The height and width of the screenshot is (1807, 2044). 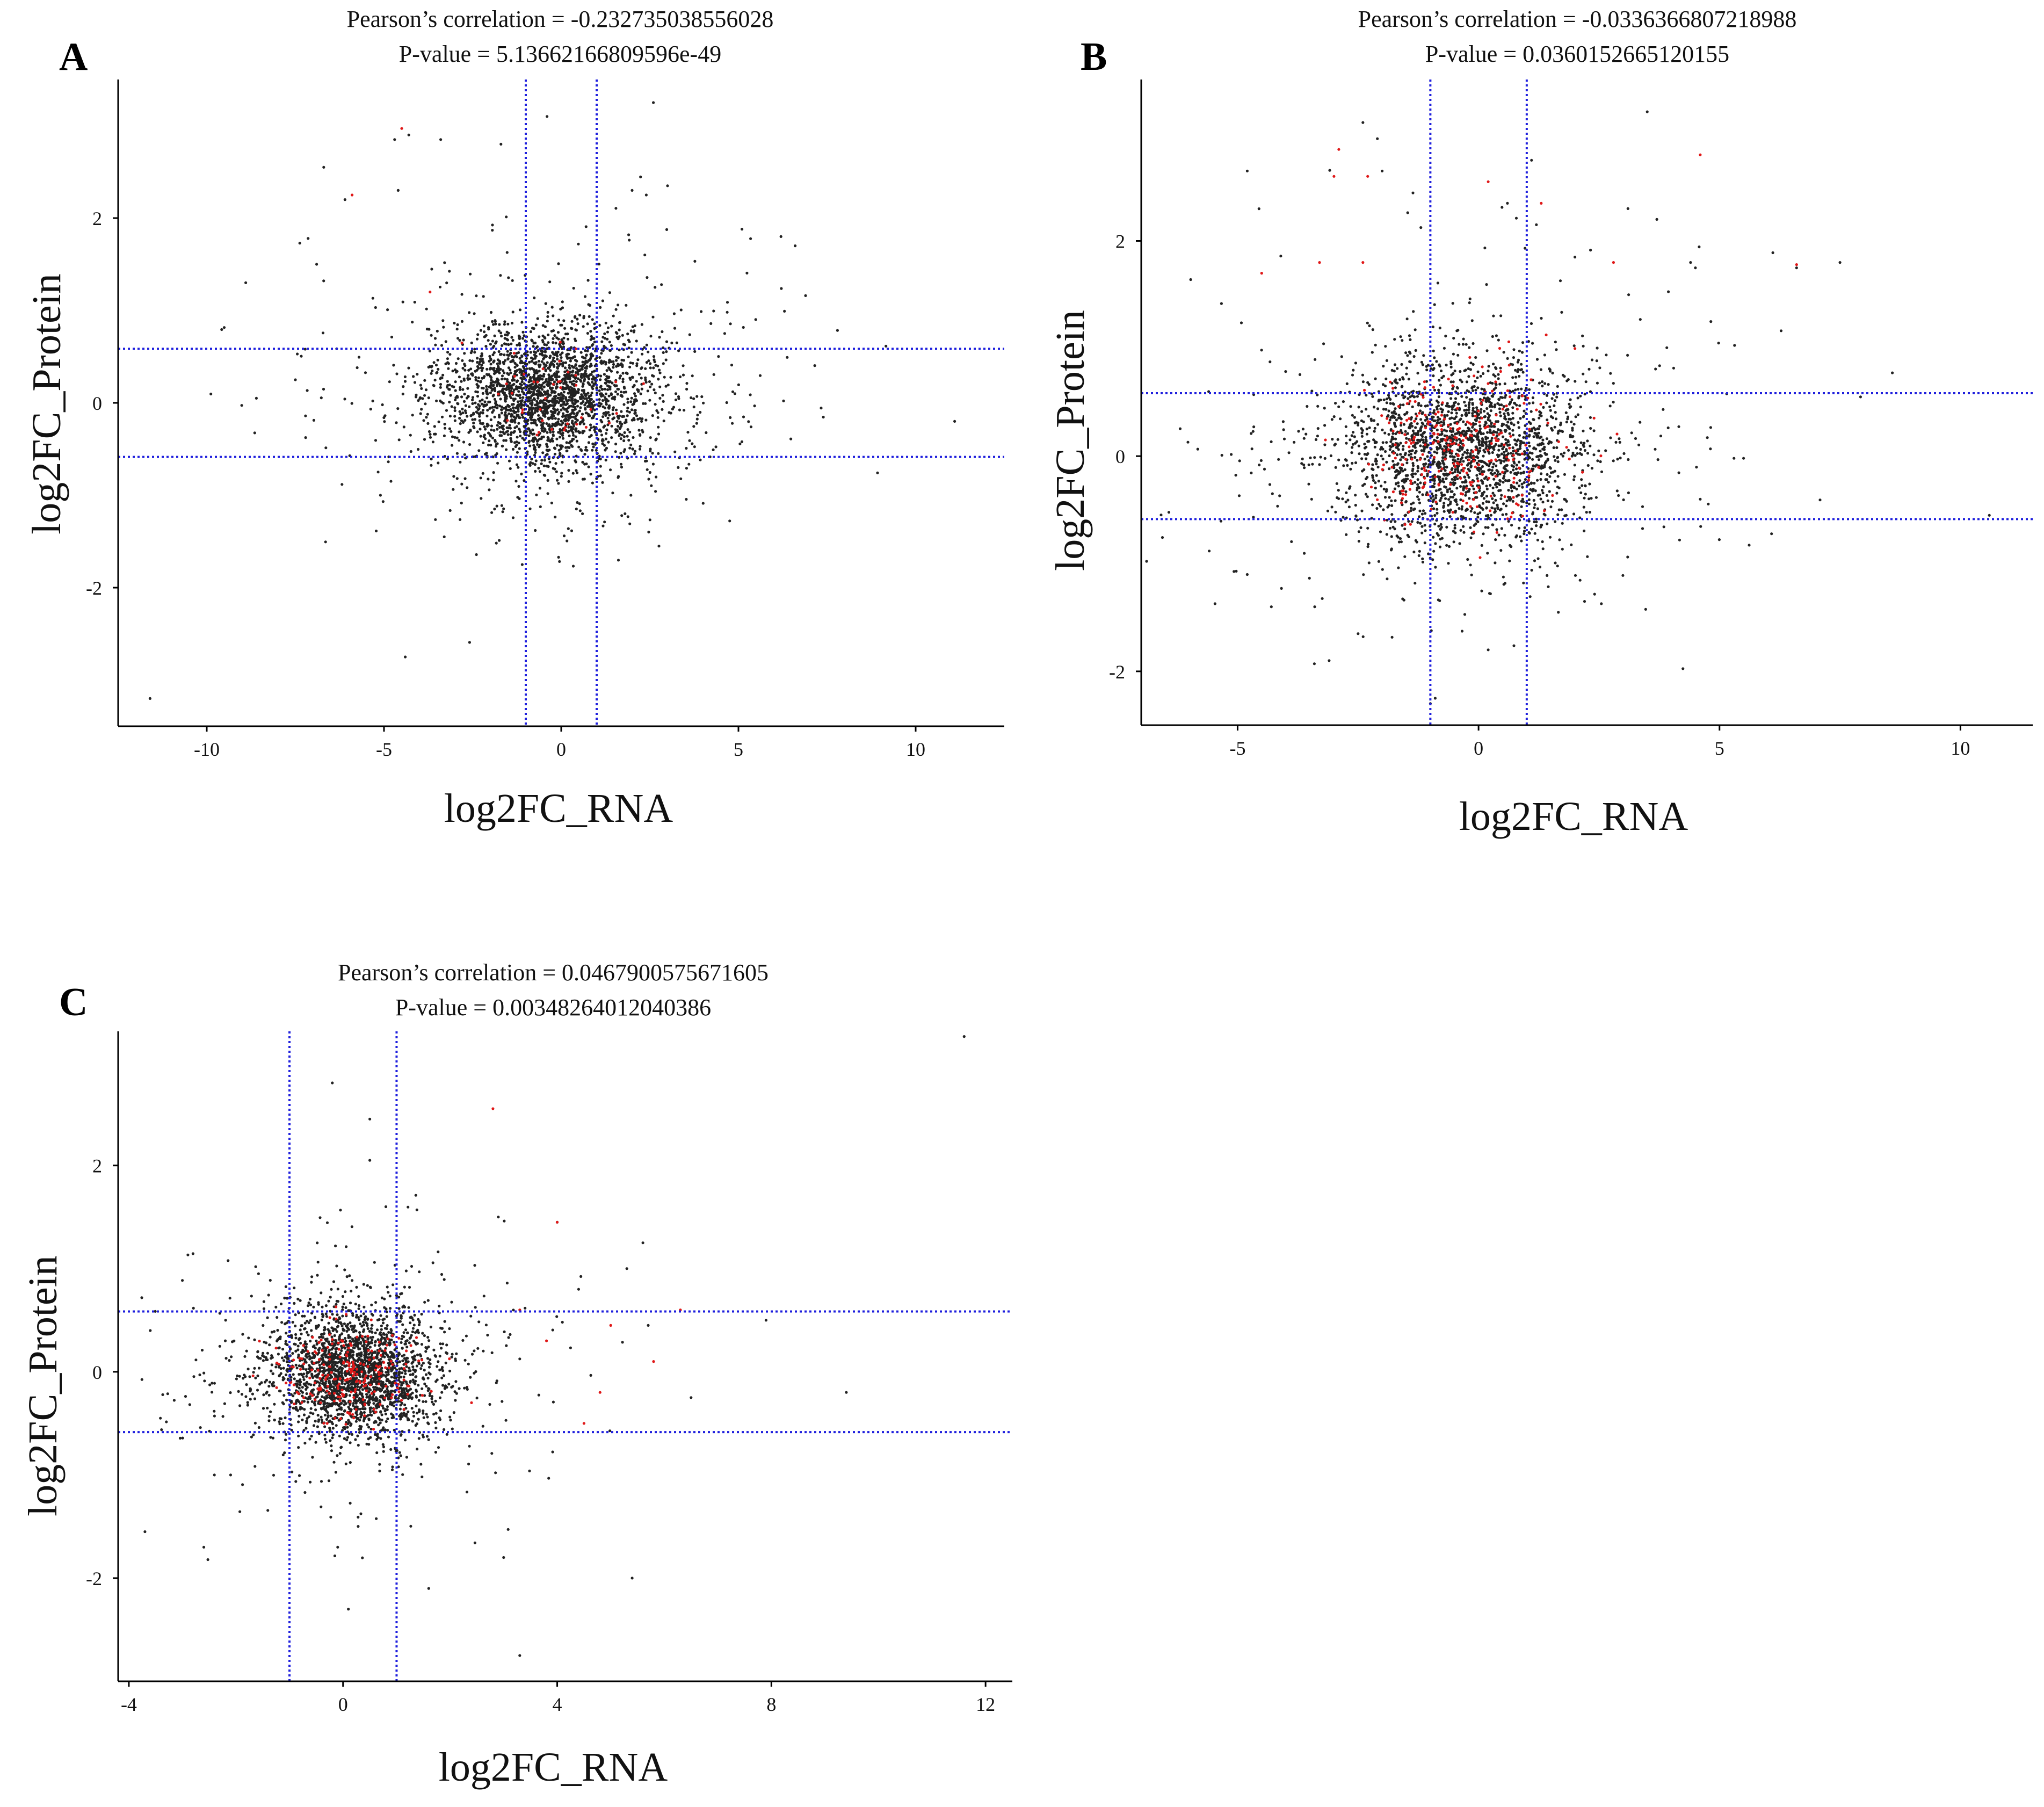 What do you see at coordinates (1577, 54) in the screenshot?
I see `pvalue-text-b: P-value = 0.0360152665120155` at bounding box center [1577, 54].